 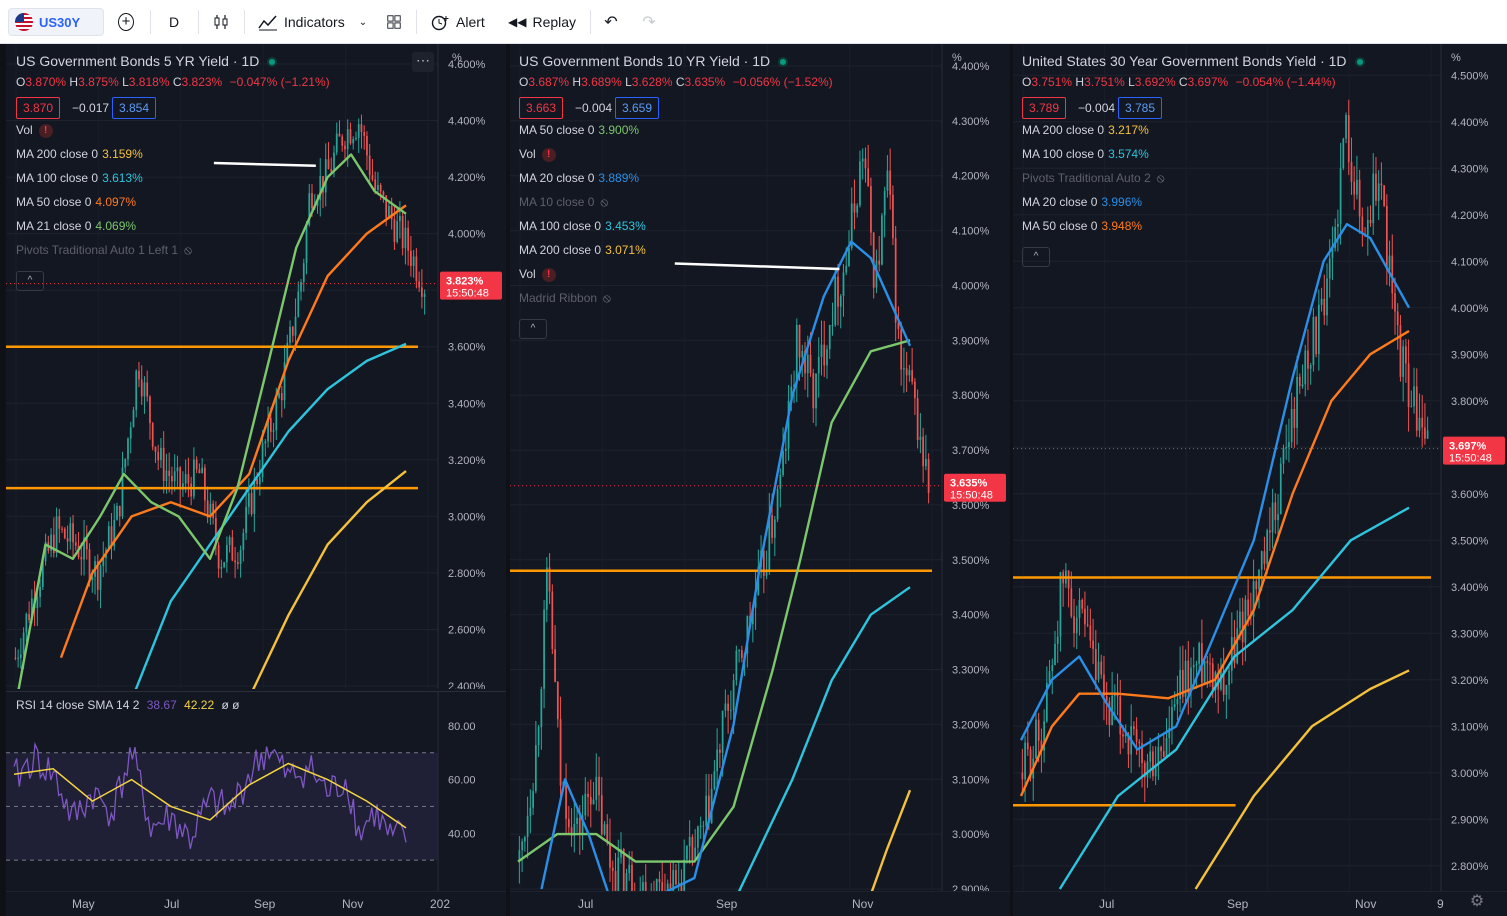 What do you see at coordinates (256, 791) in the screenshot?
I see `rsi-pane-5yr: 80.00 60.00 40.00` at bounding box center [256, 791].